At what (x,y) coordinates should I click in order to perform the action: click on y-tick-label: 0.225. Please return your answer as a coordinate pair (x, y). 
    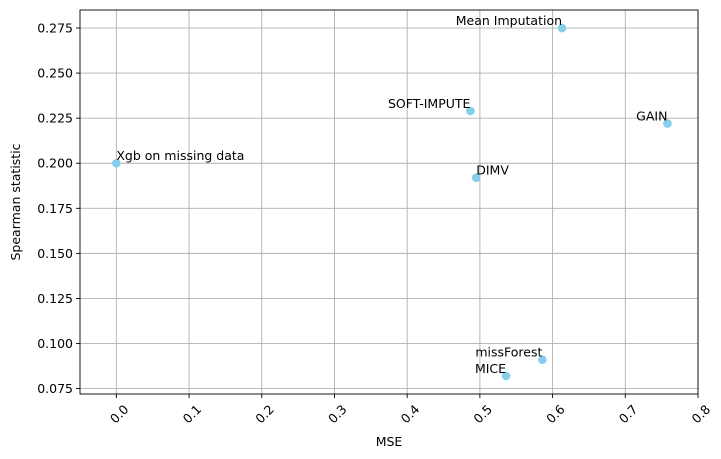
    Looking at the image, I should click on (55, 118).